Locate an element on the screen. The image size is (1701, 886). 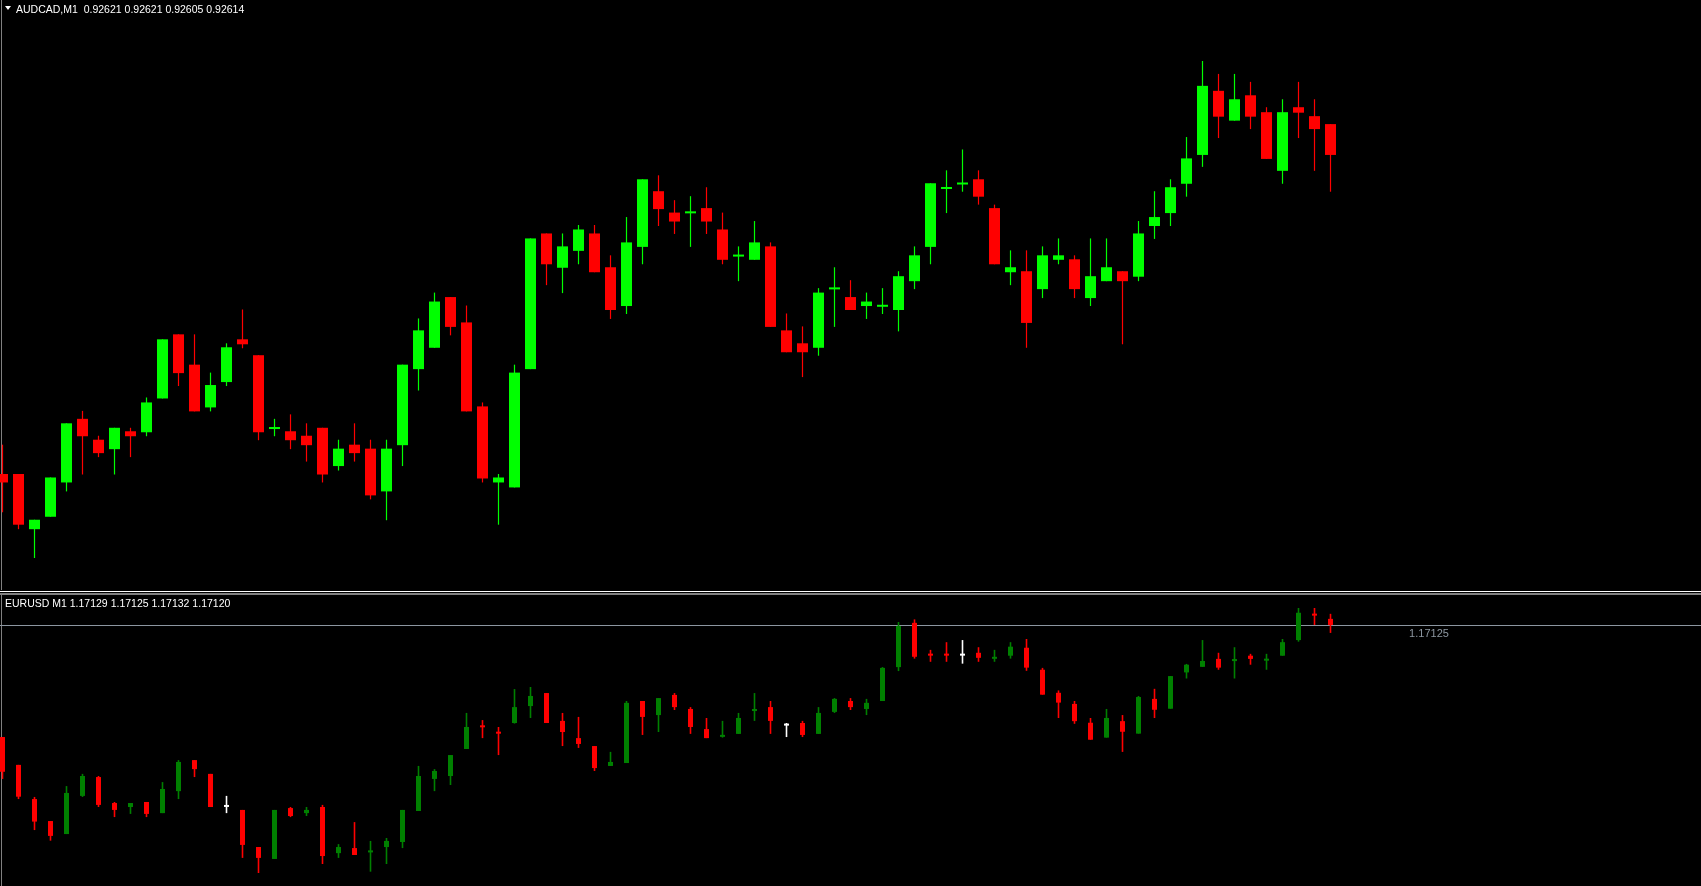
chart-title: EURUSD M1 1.17129 1.17125 1.17132 1.17120 is located at coordinates (118, 603).